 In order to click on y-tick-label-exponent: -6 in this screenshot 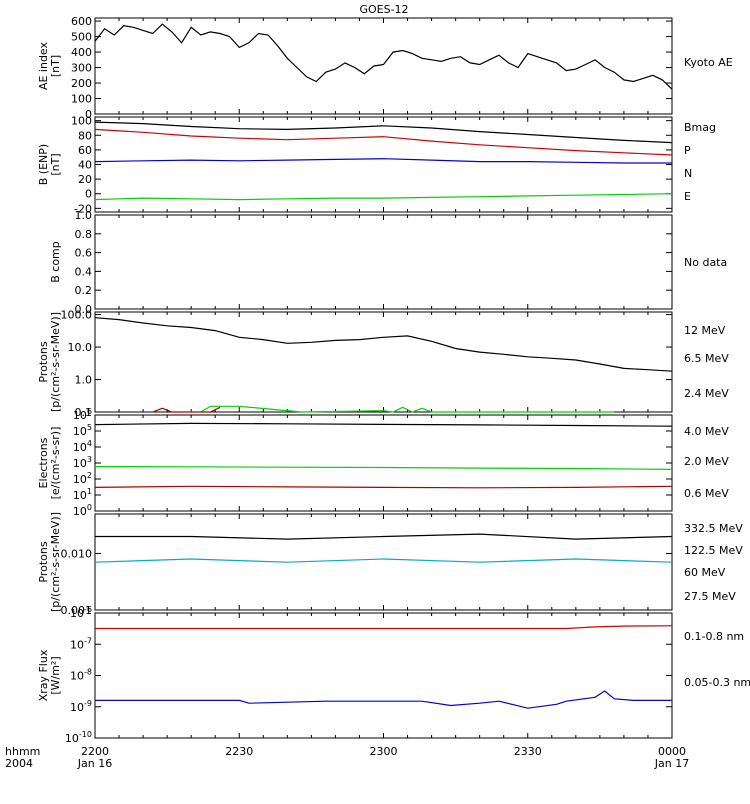, I will do `click(88, 609)`.